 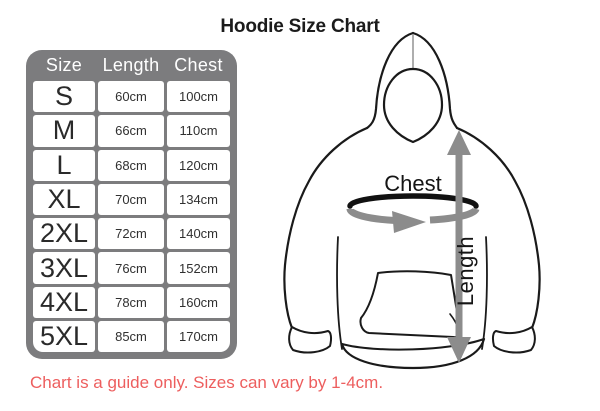 What do you see at coordinates (513, 340) in the screenshot?
I see `right-cuff` at bounding box center [513, 340].